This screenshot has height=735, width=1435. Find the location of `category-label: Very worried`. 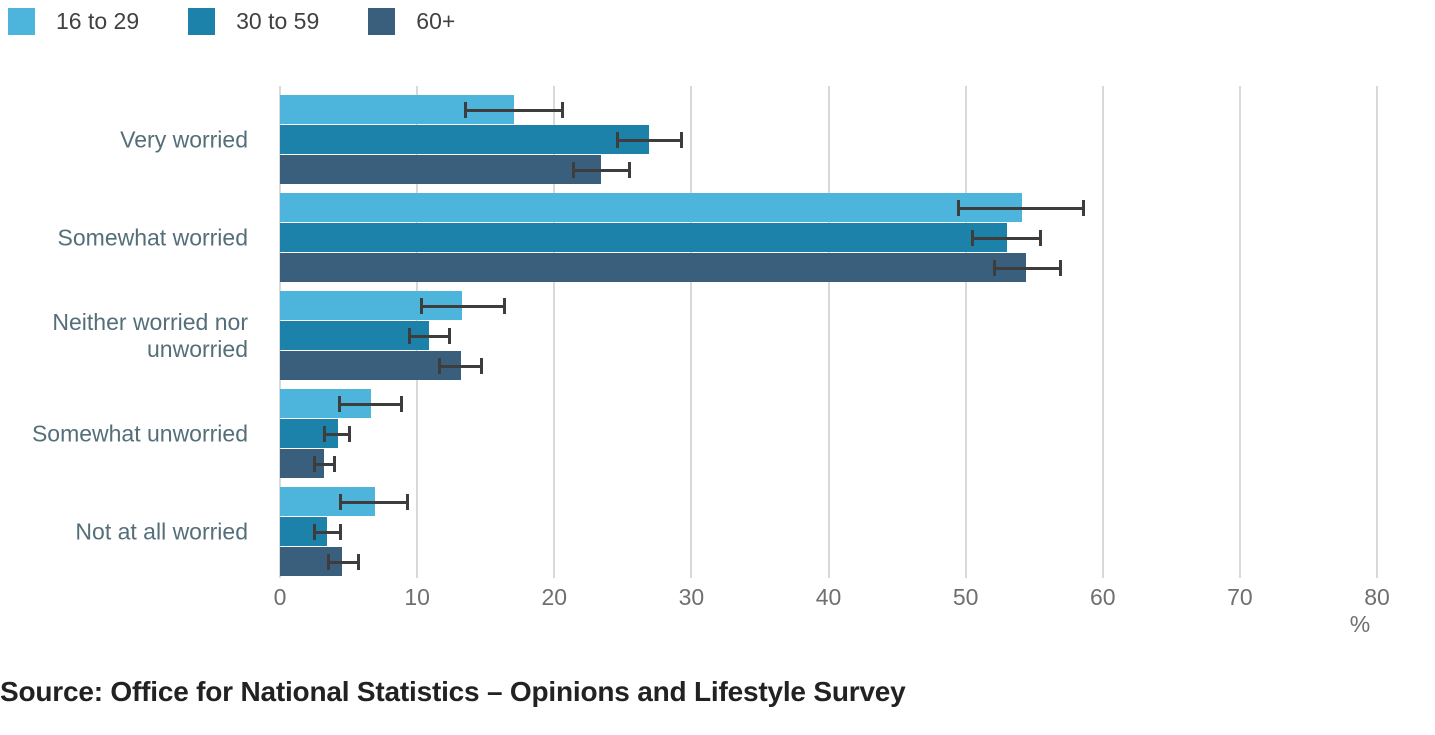

category-label: Very worried is located at coordinates (184, 139).